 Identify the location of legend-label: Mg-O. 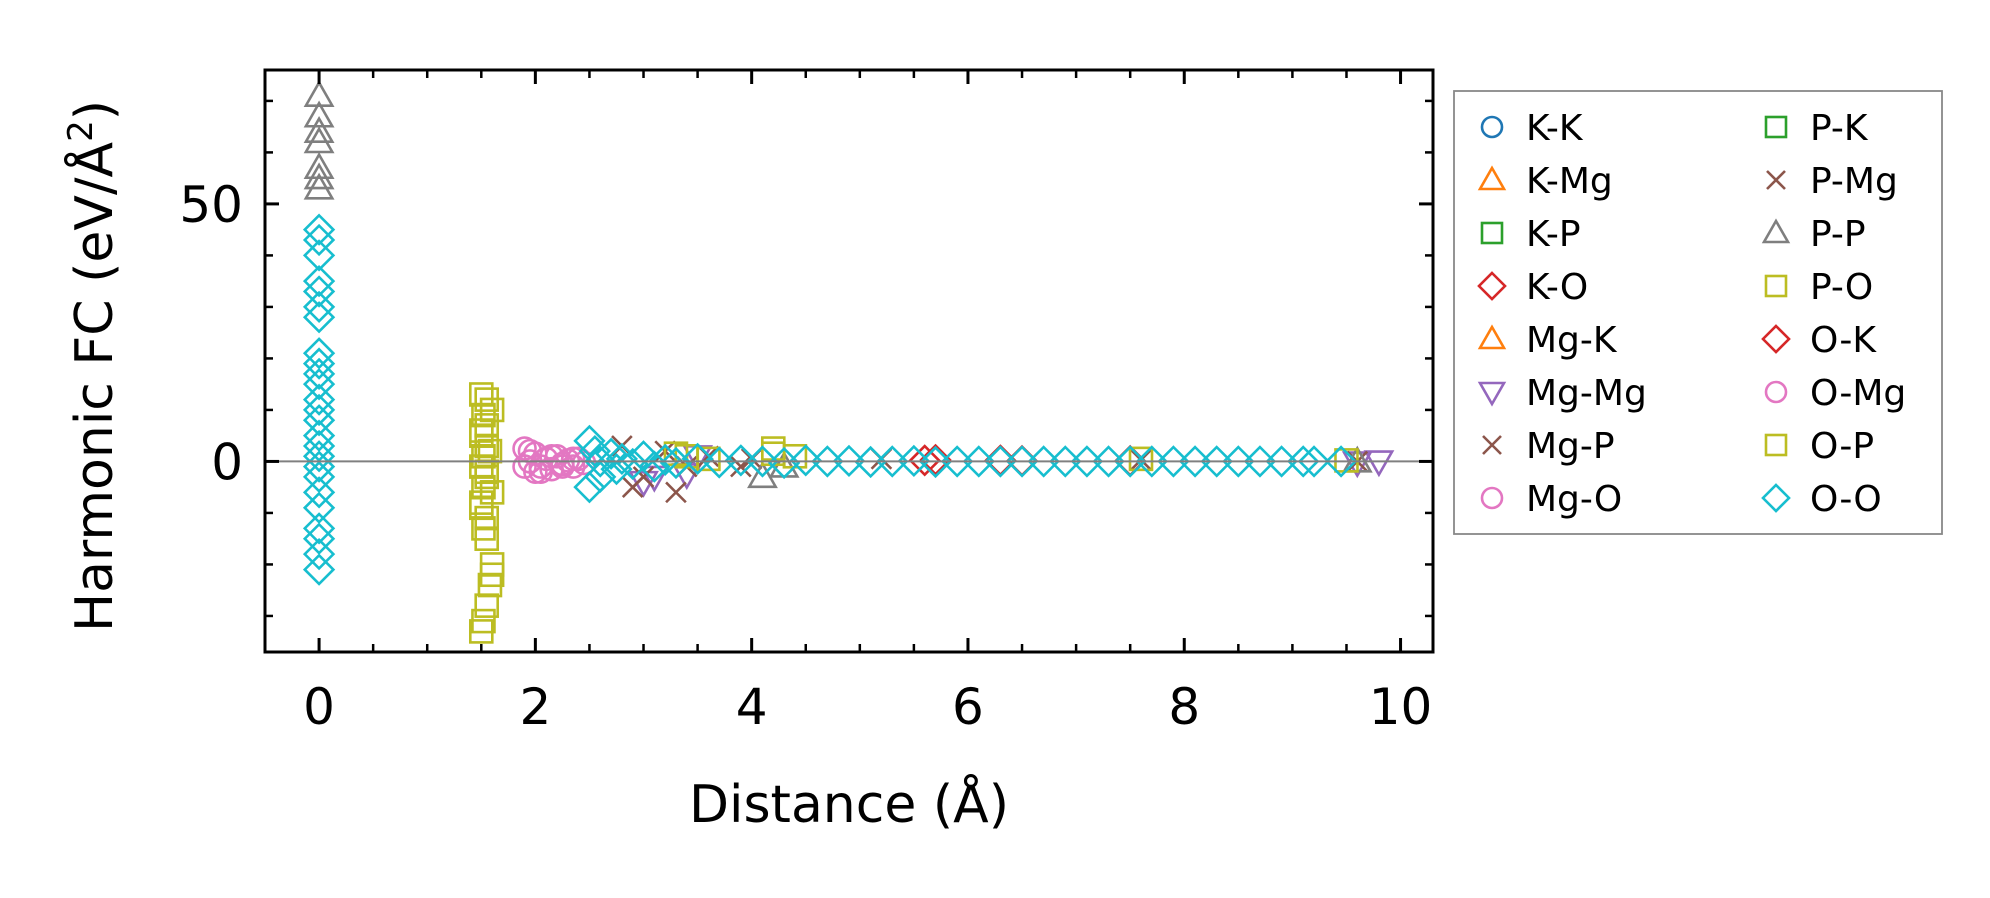
(1574, 499).